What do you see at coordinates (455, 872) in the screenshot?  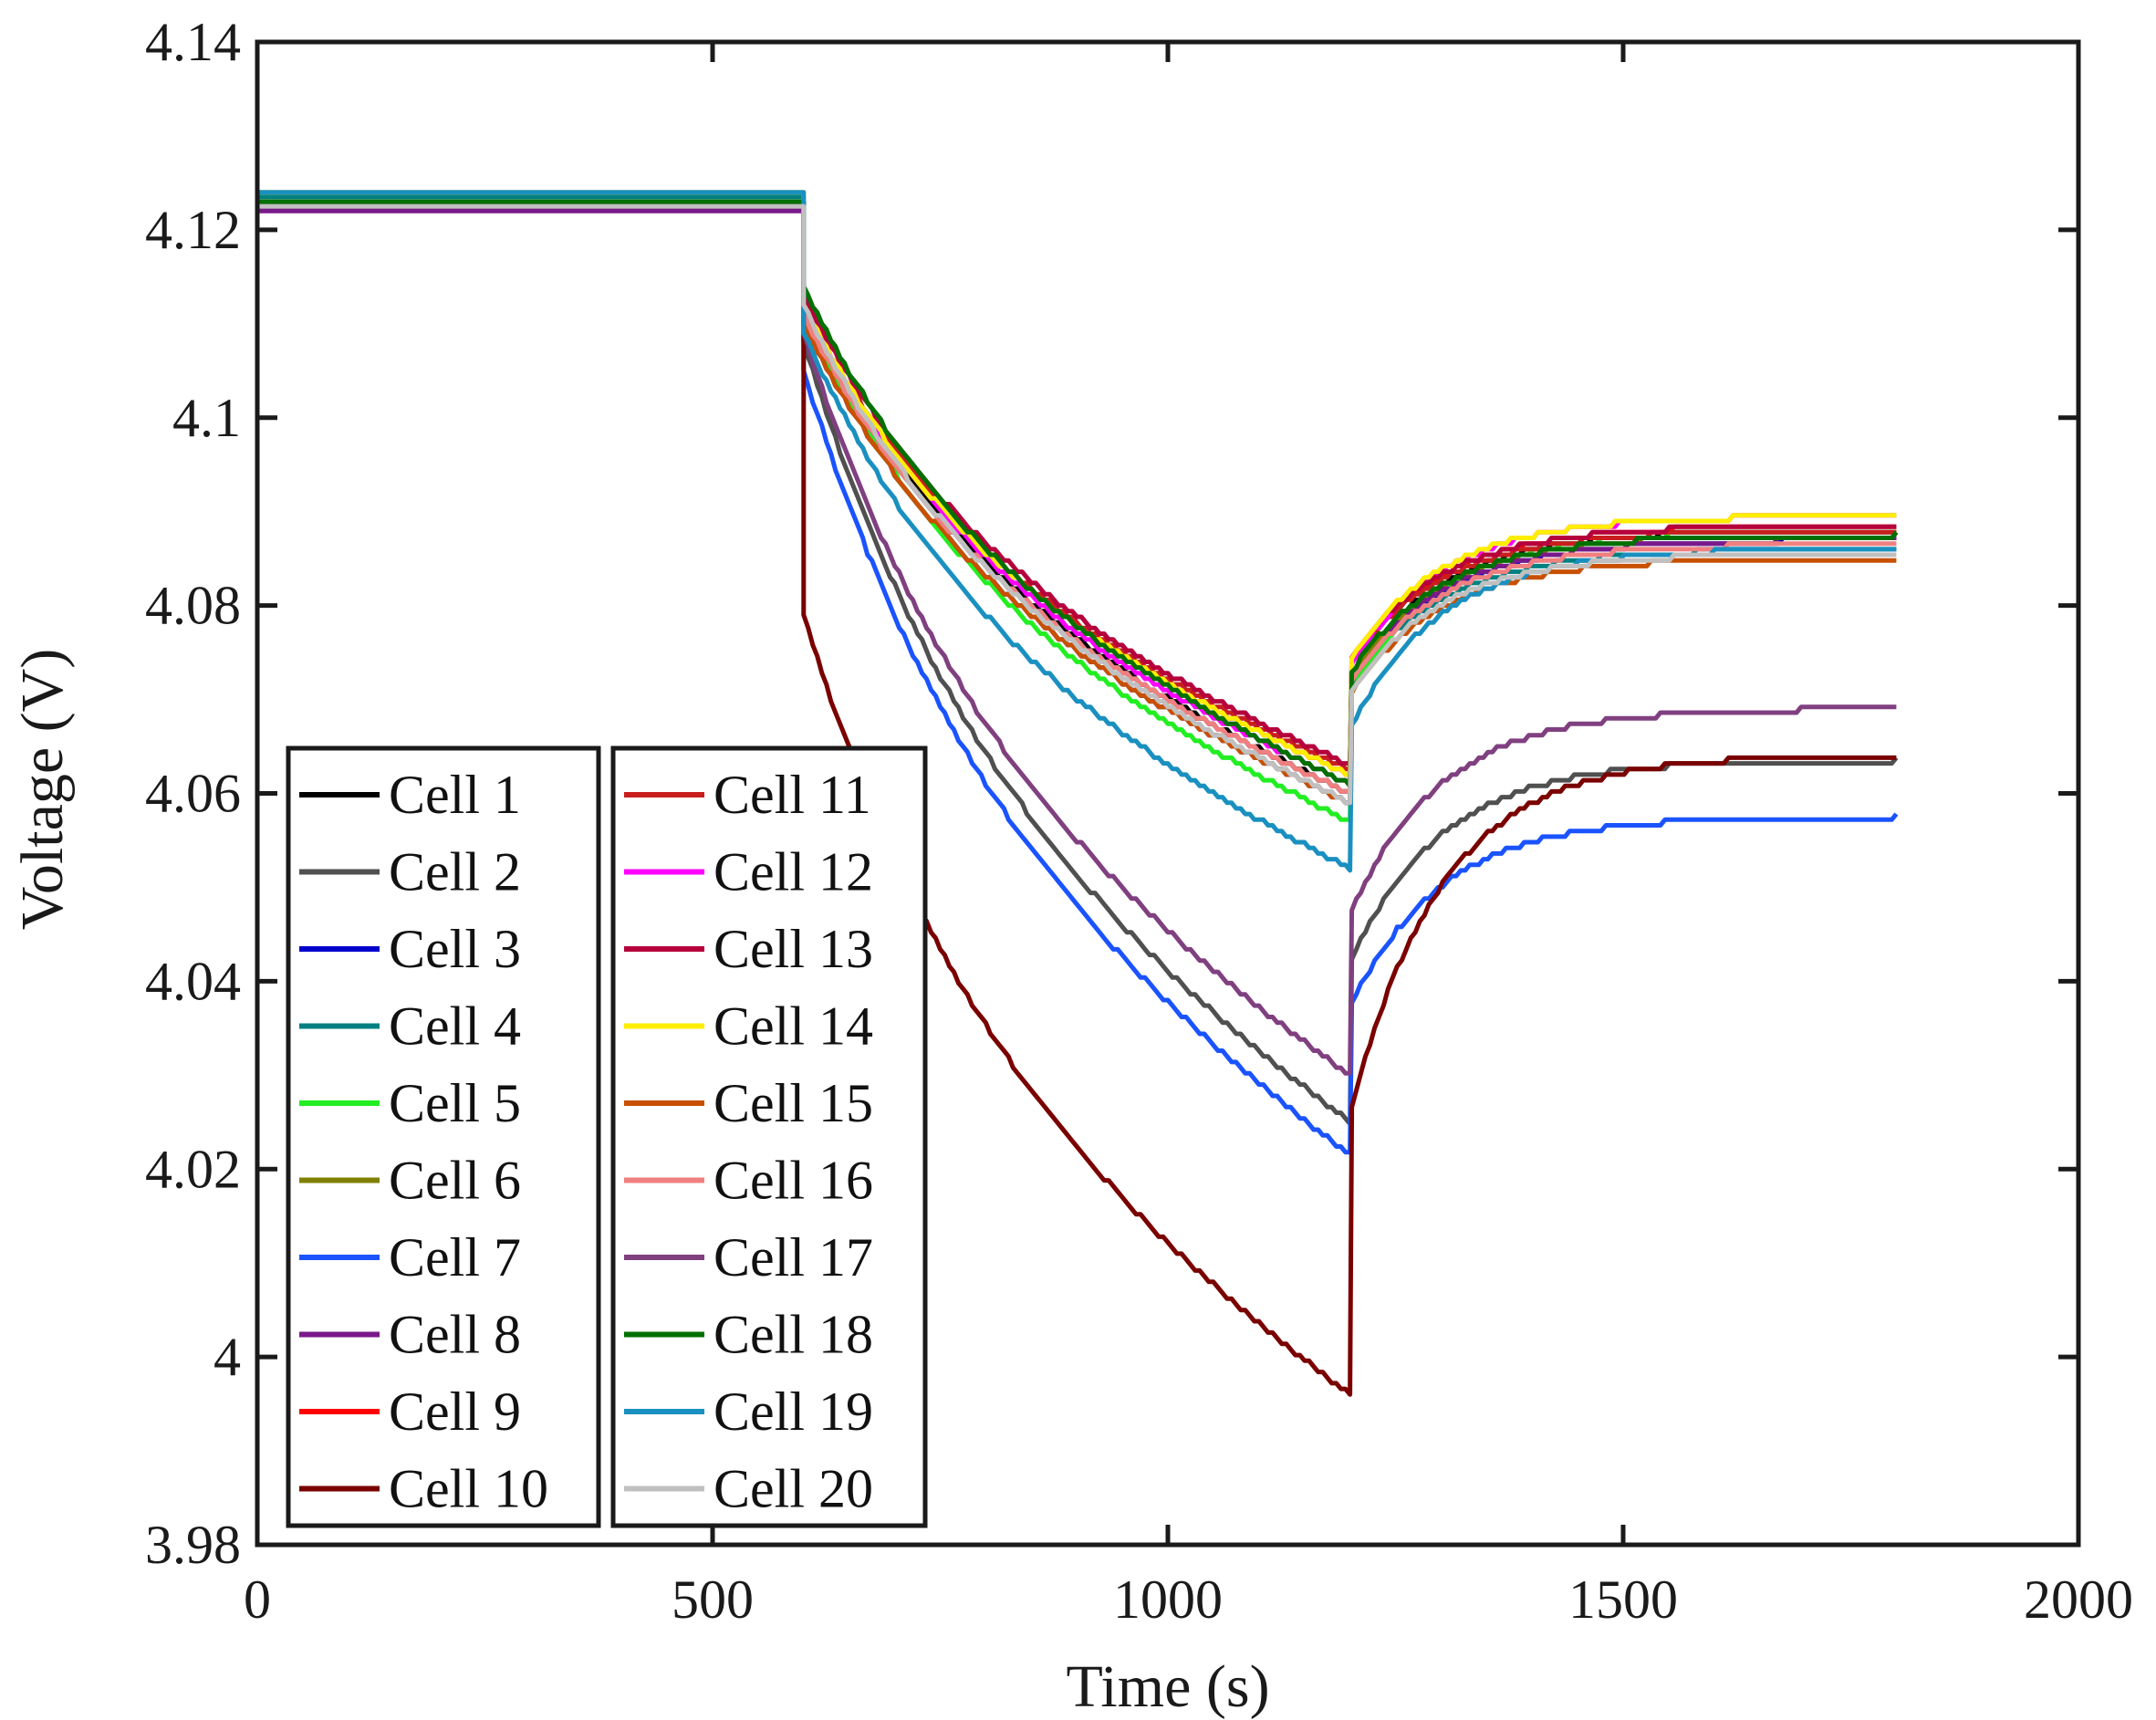 I see `legend-label: Cell 2` at bounding box center [455, 872].